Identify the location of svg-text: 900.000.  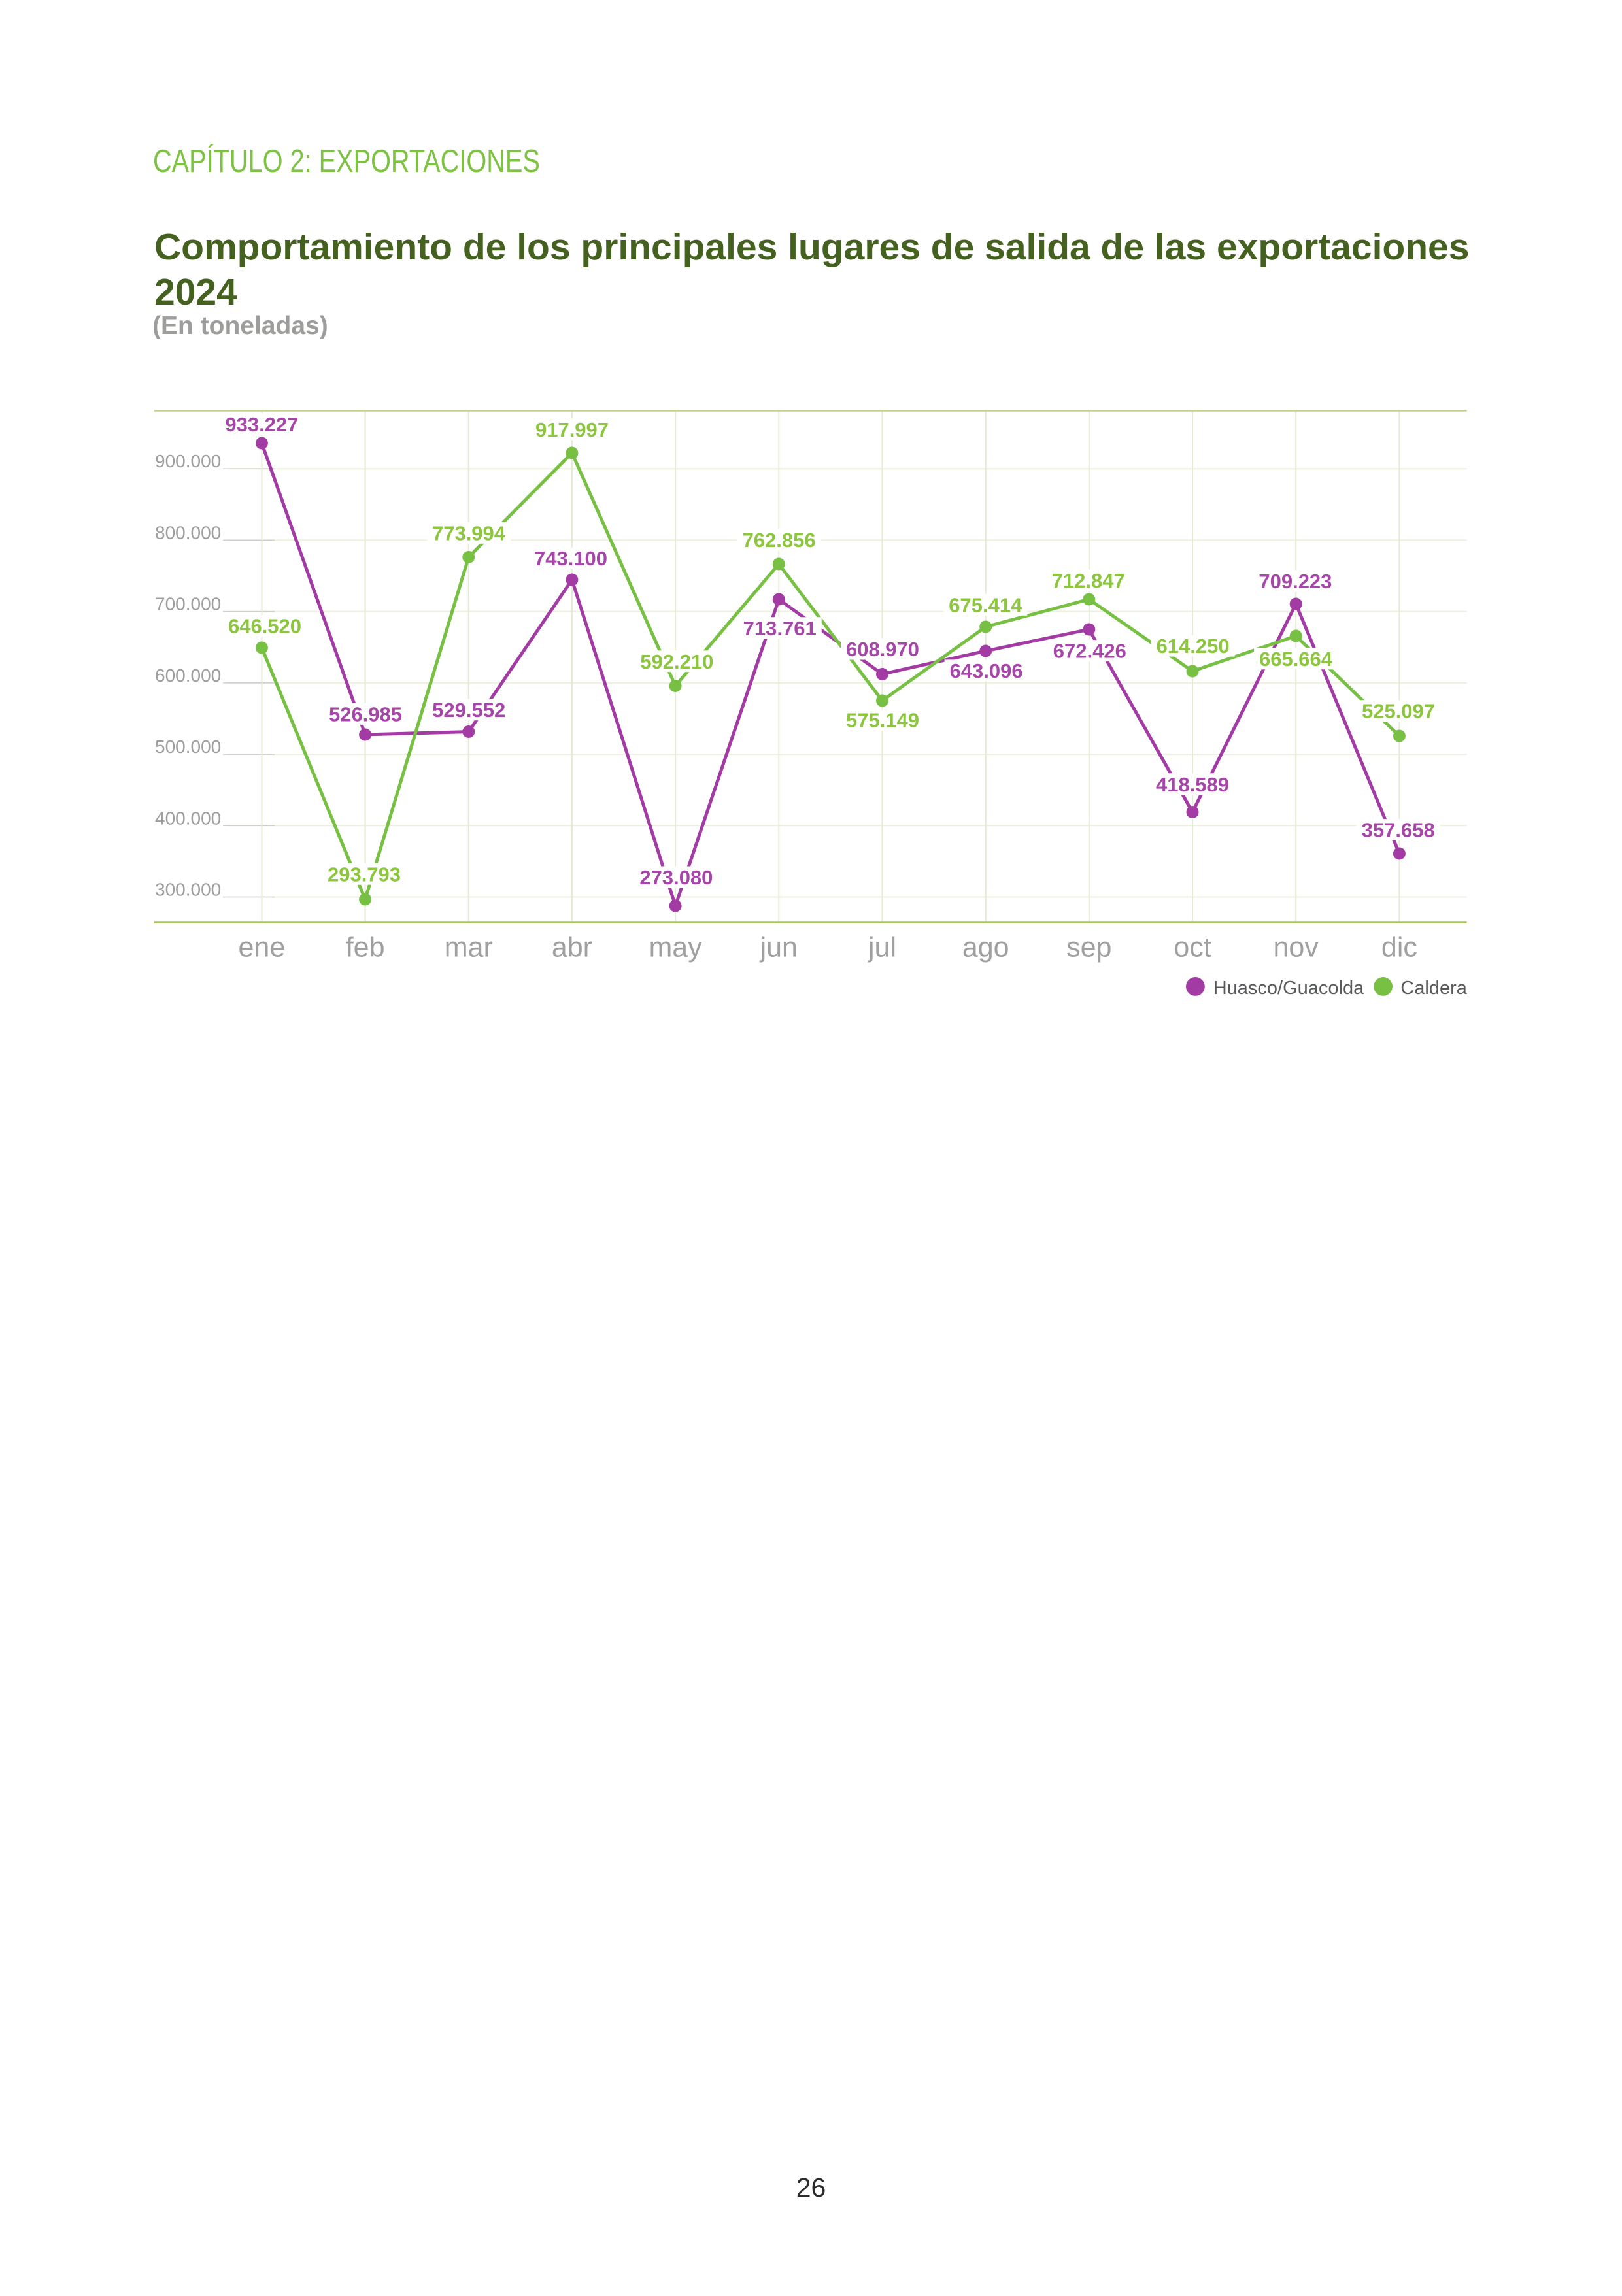
(188, 461).